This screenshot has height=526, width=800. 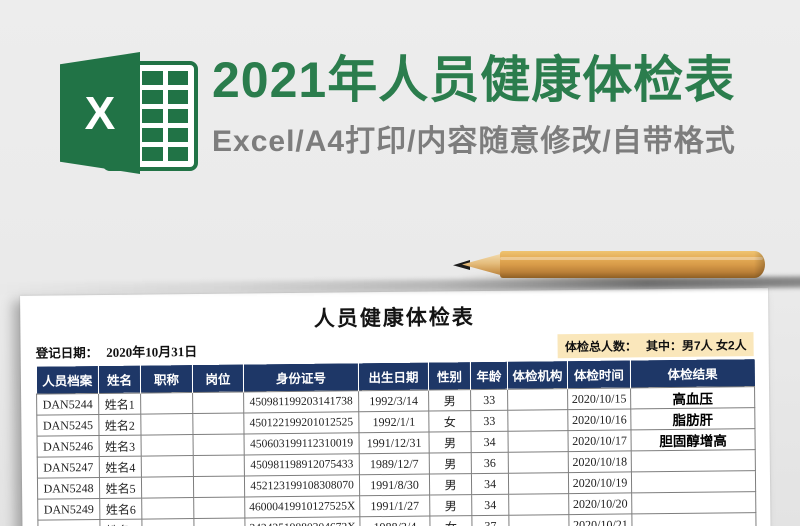 What do you see at coordinates (68, 425) in the screenshot?
I see `table-cell: DAN5245` at bounding box center [68, 425].